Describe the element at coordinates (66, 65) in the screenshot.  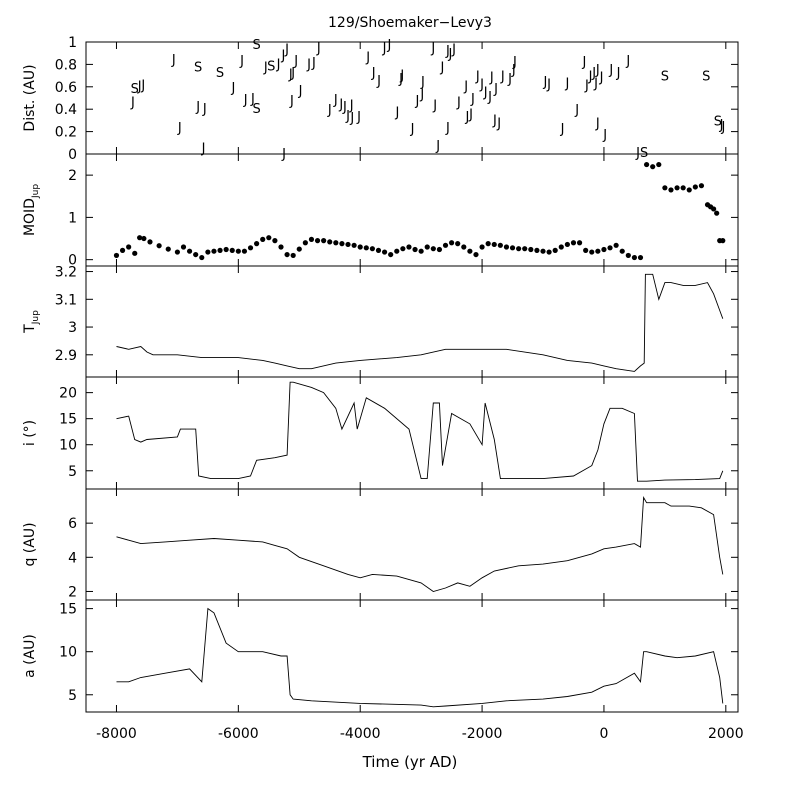
I see `y-tick-label: 0.8` at that location.